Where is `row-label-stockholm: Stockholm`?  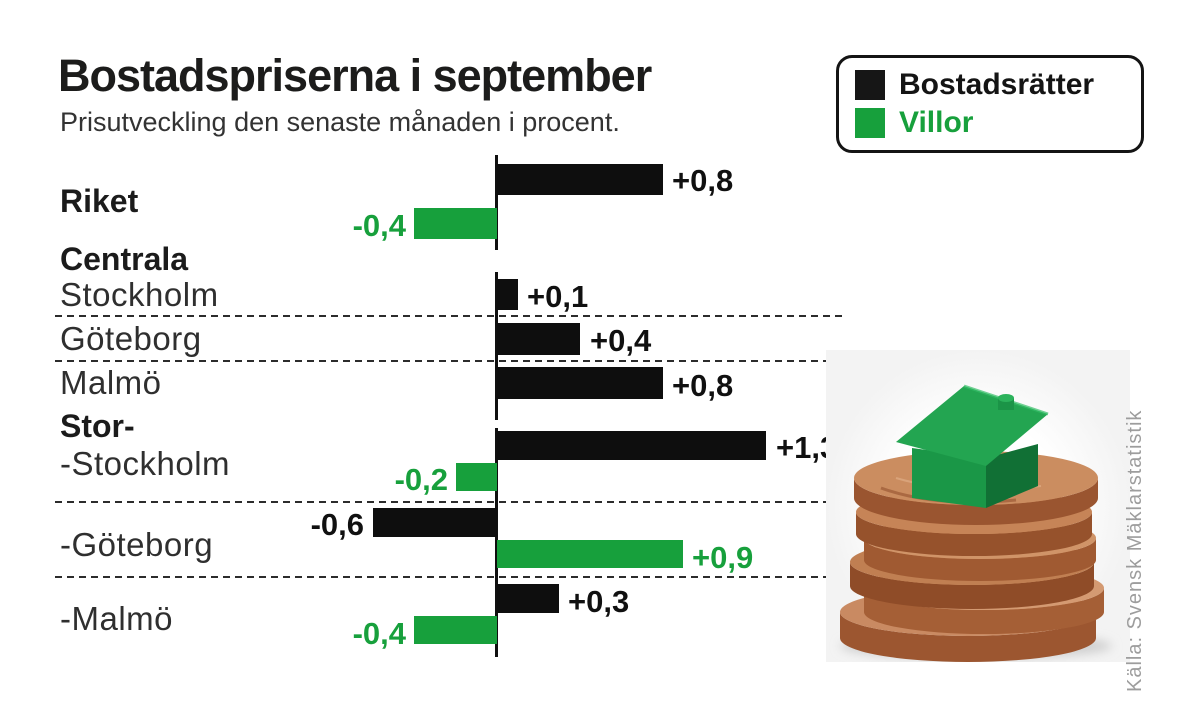
row-label-stockholm: Stockholm is located at coordinates (139, 294).